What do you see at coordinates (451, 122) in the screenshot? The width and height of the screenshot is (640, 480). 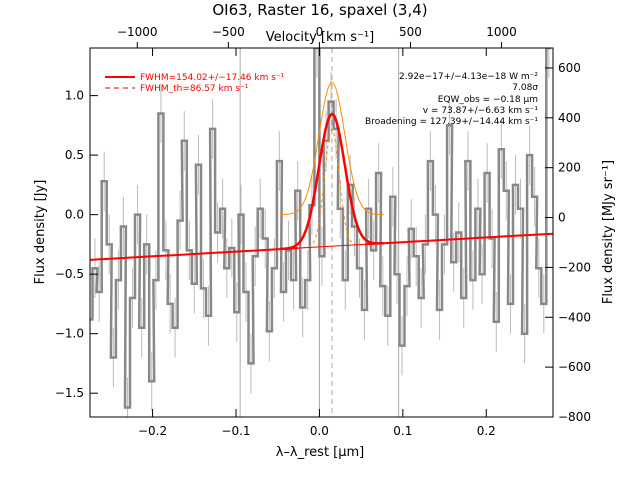 I see `annotation-broadening: Broadening = 127.39+/−14.44 km s⁻¹` at bounding box center [451, 122].